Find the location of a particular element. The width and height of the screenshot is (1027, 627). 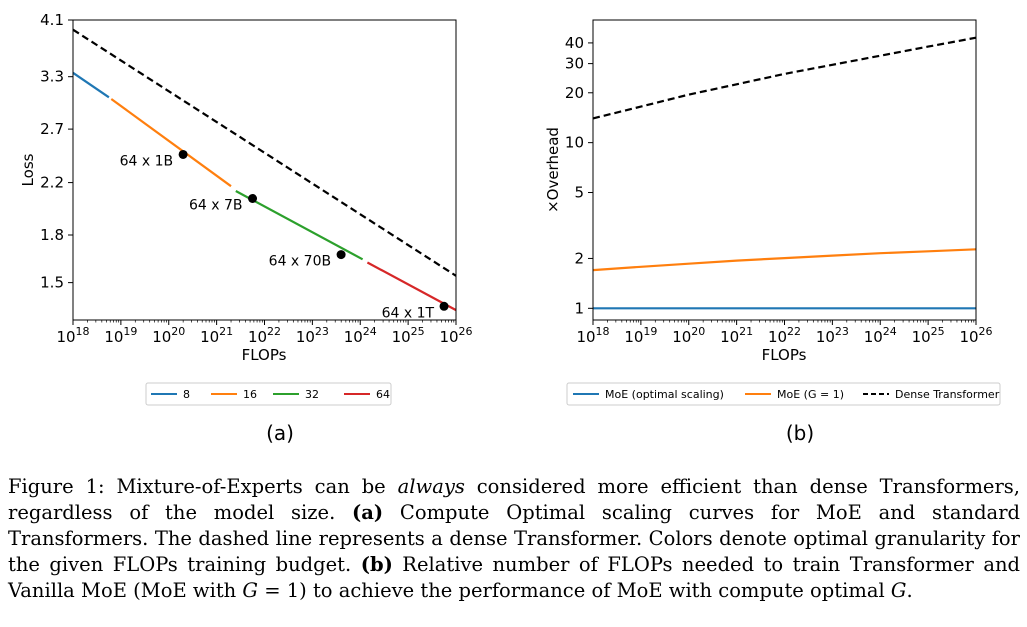

data-point-label: 64 x 1B is located at coordinates (147, 161).